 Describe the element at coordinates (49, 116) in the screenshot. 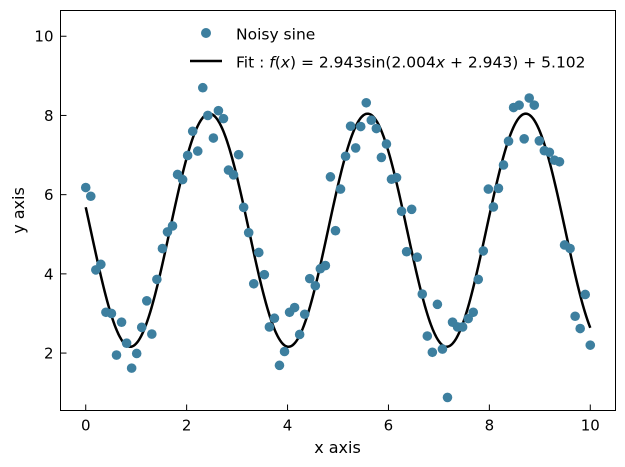

I see `y-tick-label: 8` at that location.